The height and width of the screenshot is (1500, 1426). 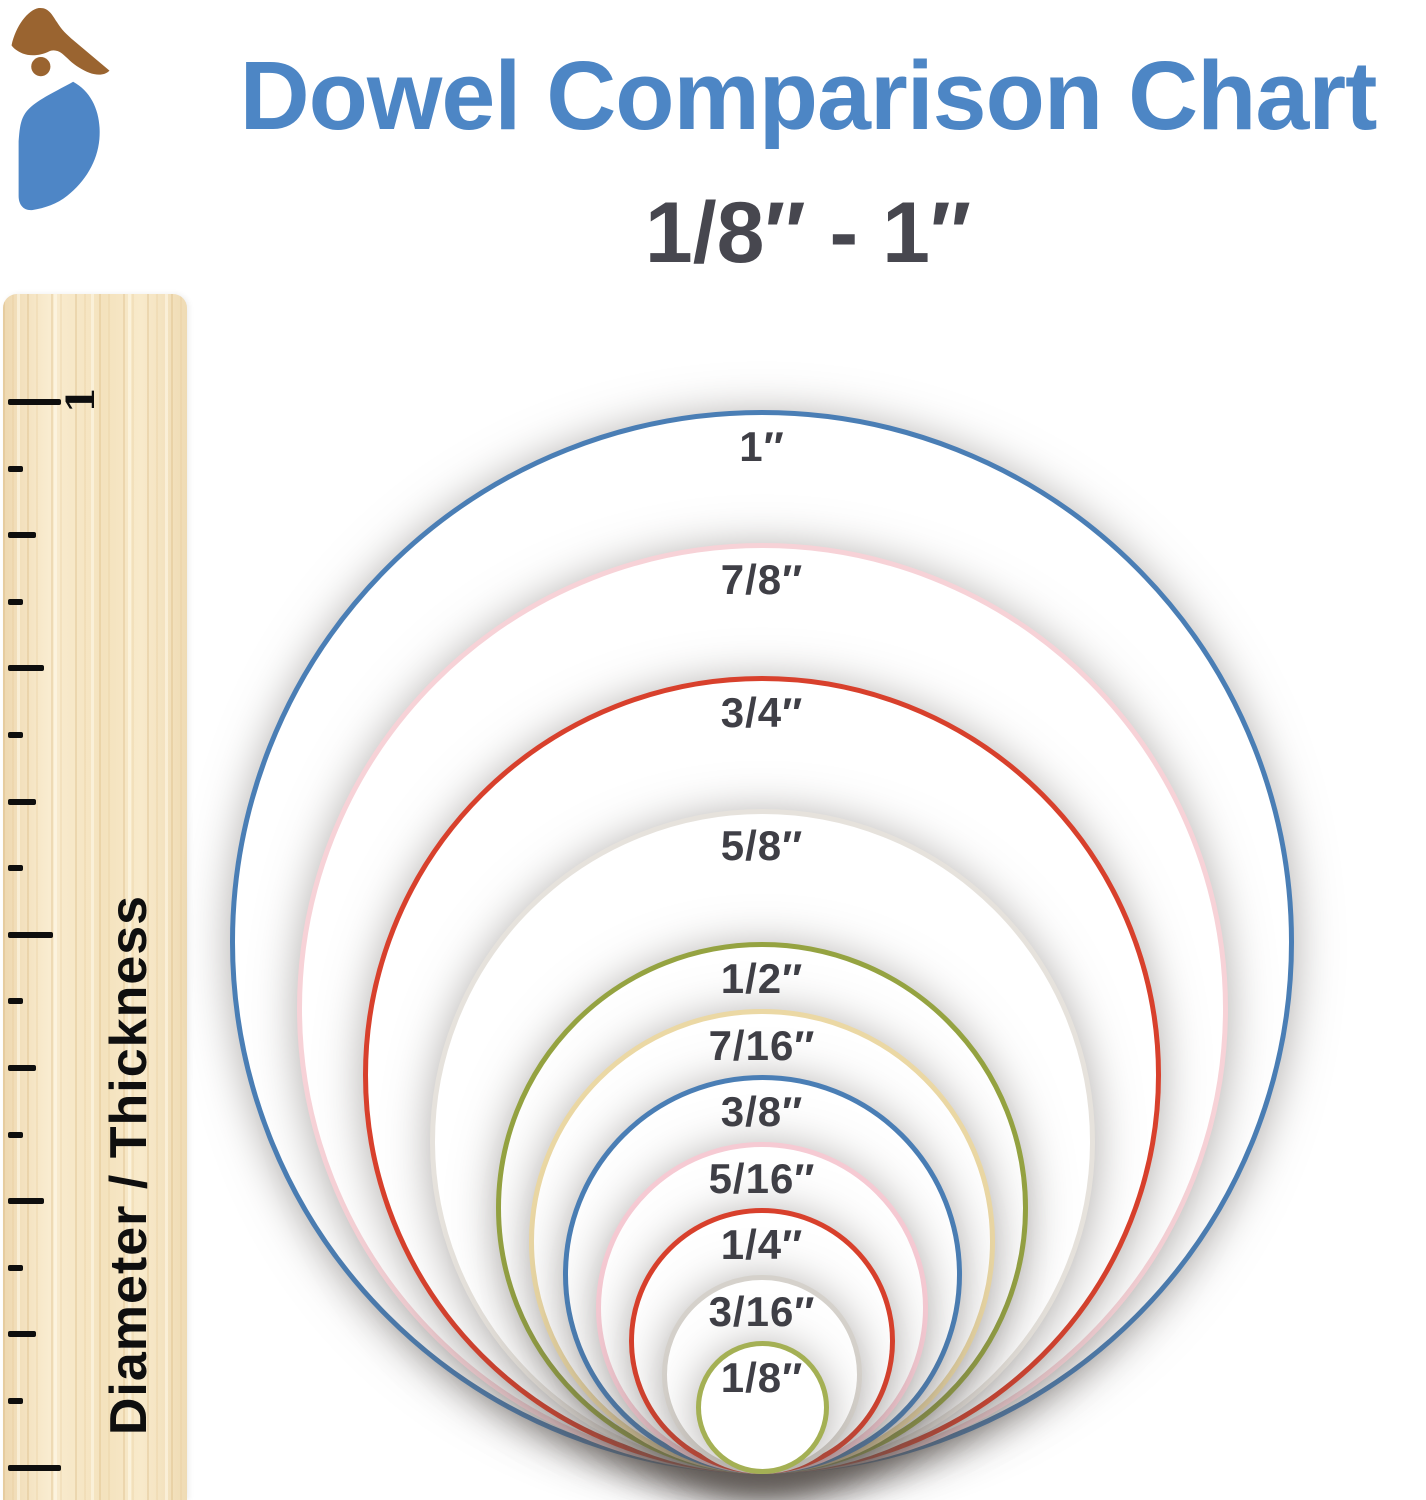 What do you see at coordinates (41, 67) in the screenshot?
I see `logo-eye-dot` at bounding box center [41, 67].